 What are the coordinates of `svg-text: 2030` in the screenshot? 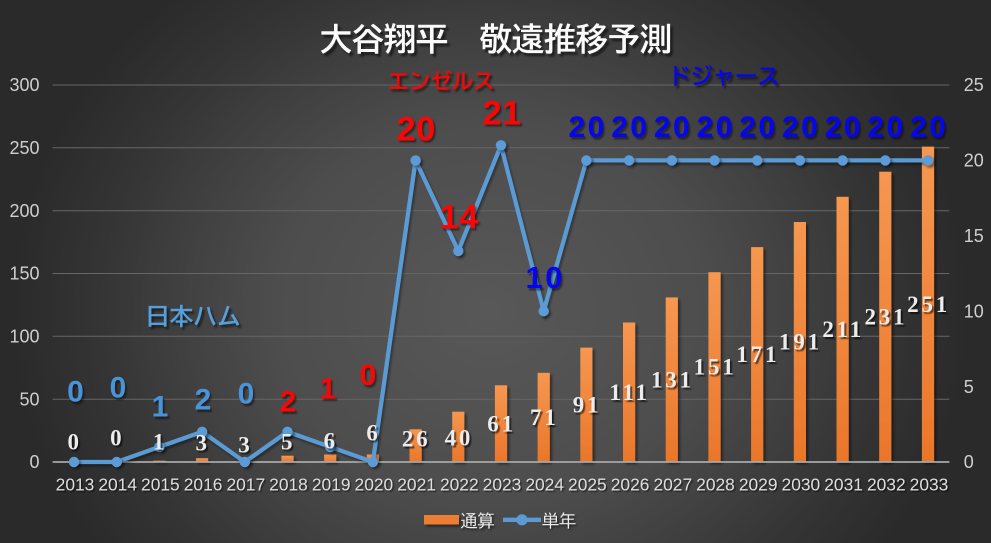 It's located at (801, 485).